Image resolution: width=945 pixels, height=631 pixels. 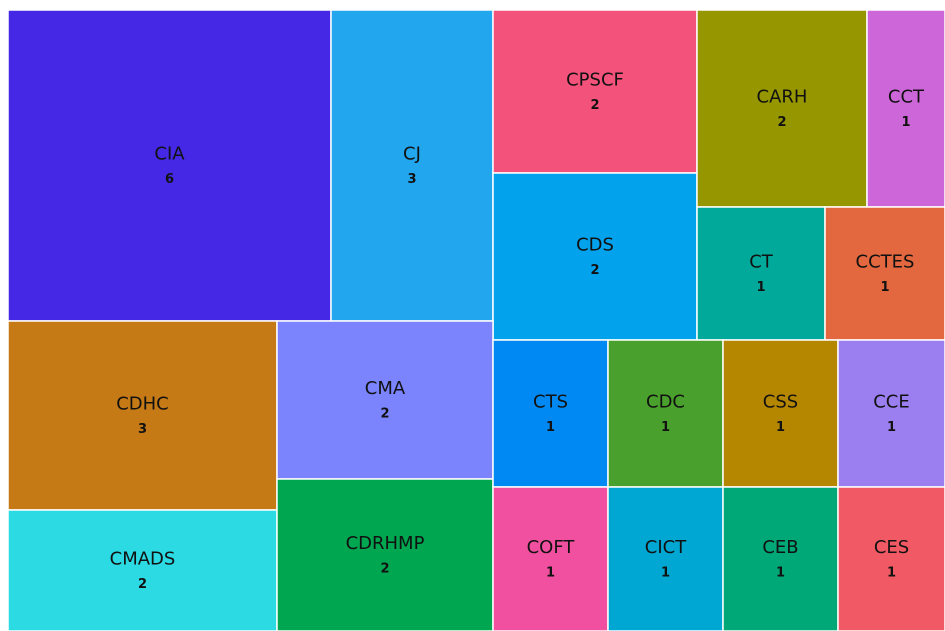 I want to click on tile-label: CDHC, so click(x=142, y=404).